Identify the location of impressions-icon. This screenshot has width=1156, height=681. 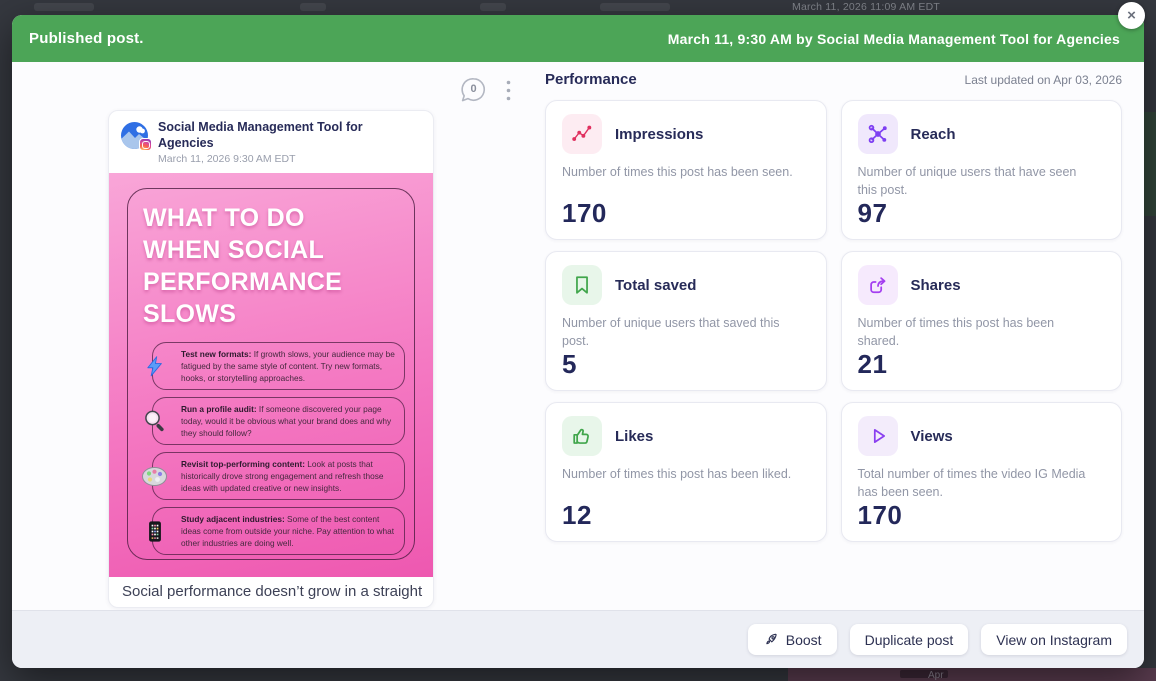
(582, 134).